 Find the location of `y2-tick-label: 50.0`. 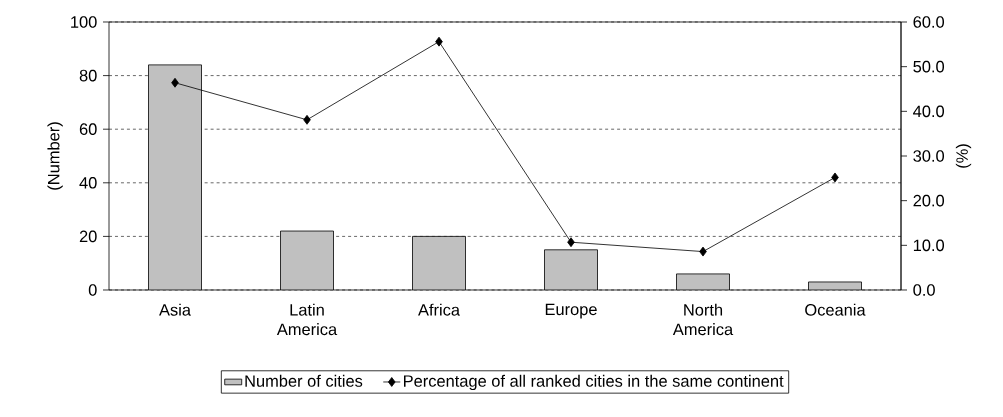

y2-tick-label: 50.0 is located at coordinates (929, 66).